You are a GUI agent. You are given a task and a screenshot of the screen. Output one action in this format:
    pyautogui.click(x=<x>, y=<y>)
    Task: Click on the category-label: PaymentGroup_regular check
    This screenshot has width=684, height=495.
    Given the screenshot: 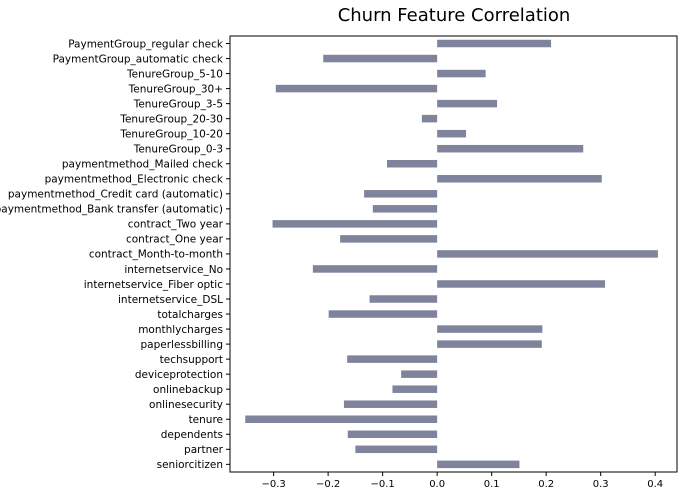 What is the action you would take?
    pyautogui.click(x=146, y=44)
    